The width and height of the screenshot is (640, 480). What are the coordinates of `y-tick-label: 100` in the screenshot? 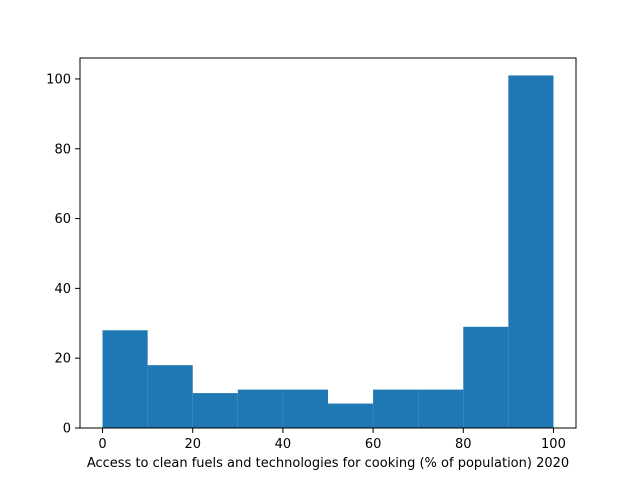 It's located at (58, 79).